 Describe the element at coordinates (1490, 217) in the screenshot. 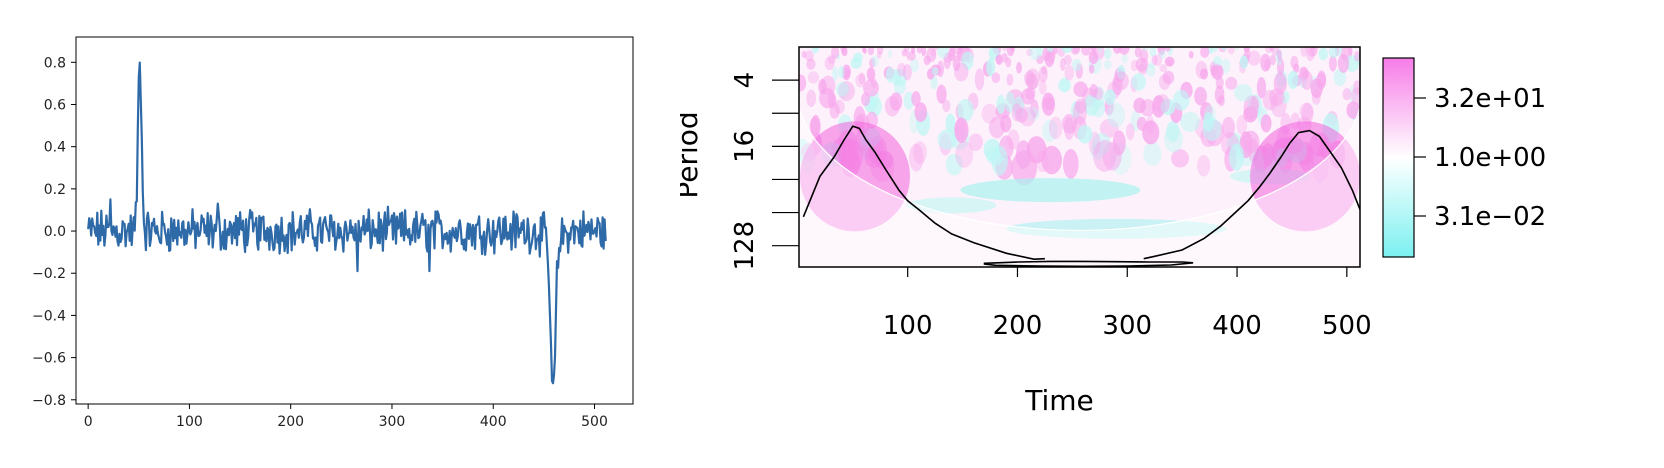

I see `colorbar-tick-label: 3.1e−02` at that location.